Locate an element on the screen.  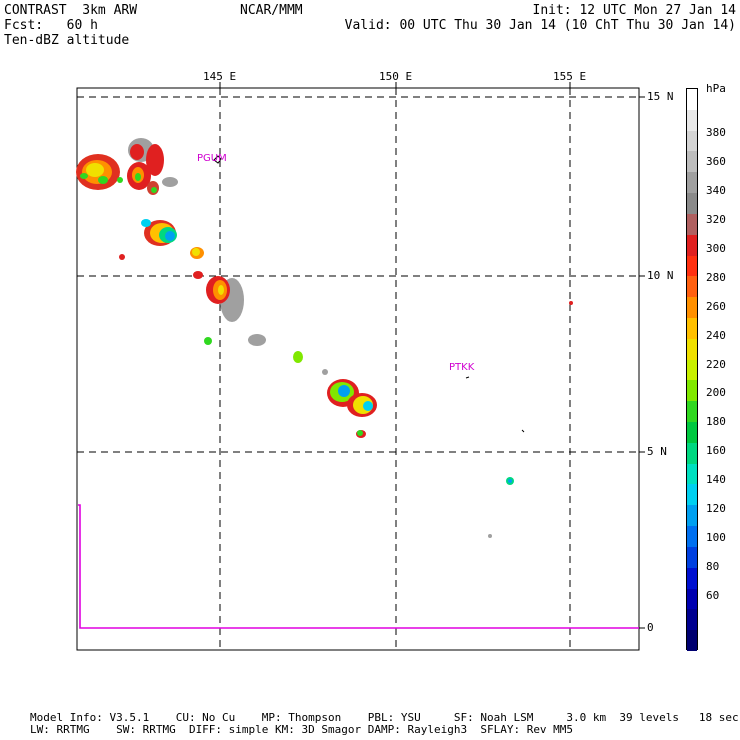
station-label-pgum: PGUM is located at coordinates (212, 158).